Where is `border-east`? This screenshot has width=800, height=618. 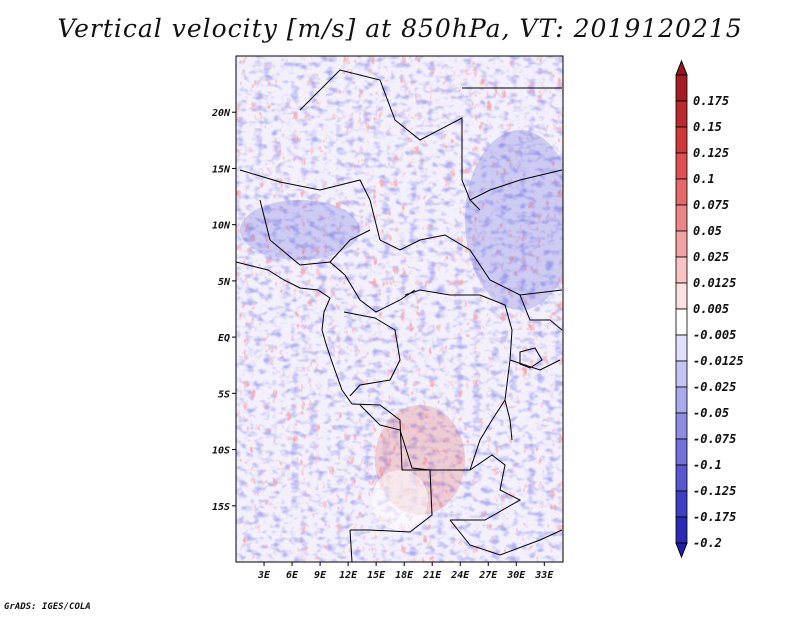
border-east is located at coordinates (541, 312).